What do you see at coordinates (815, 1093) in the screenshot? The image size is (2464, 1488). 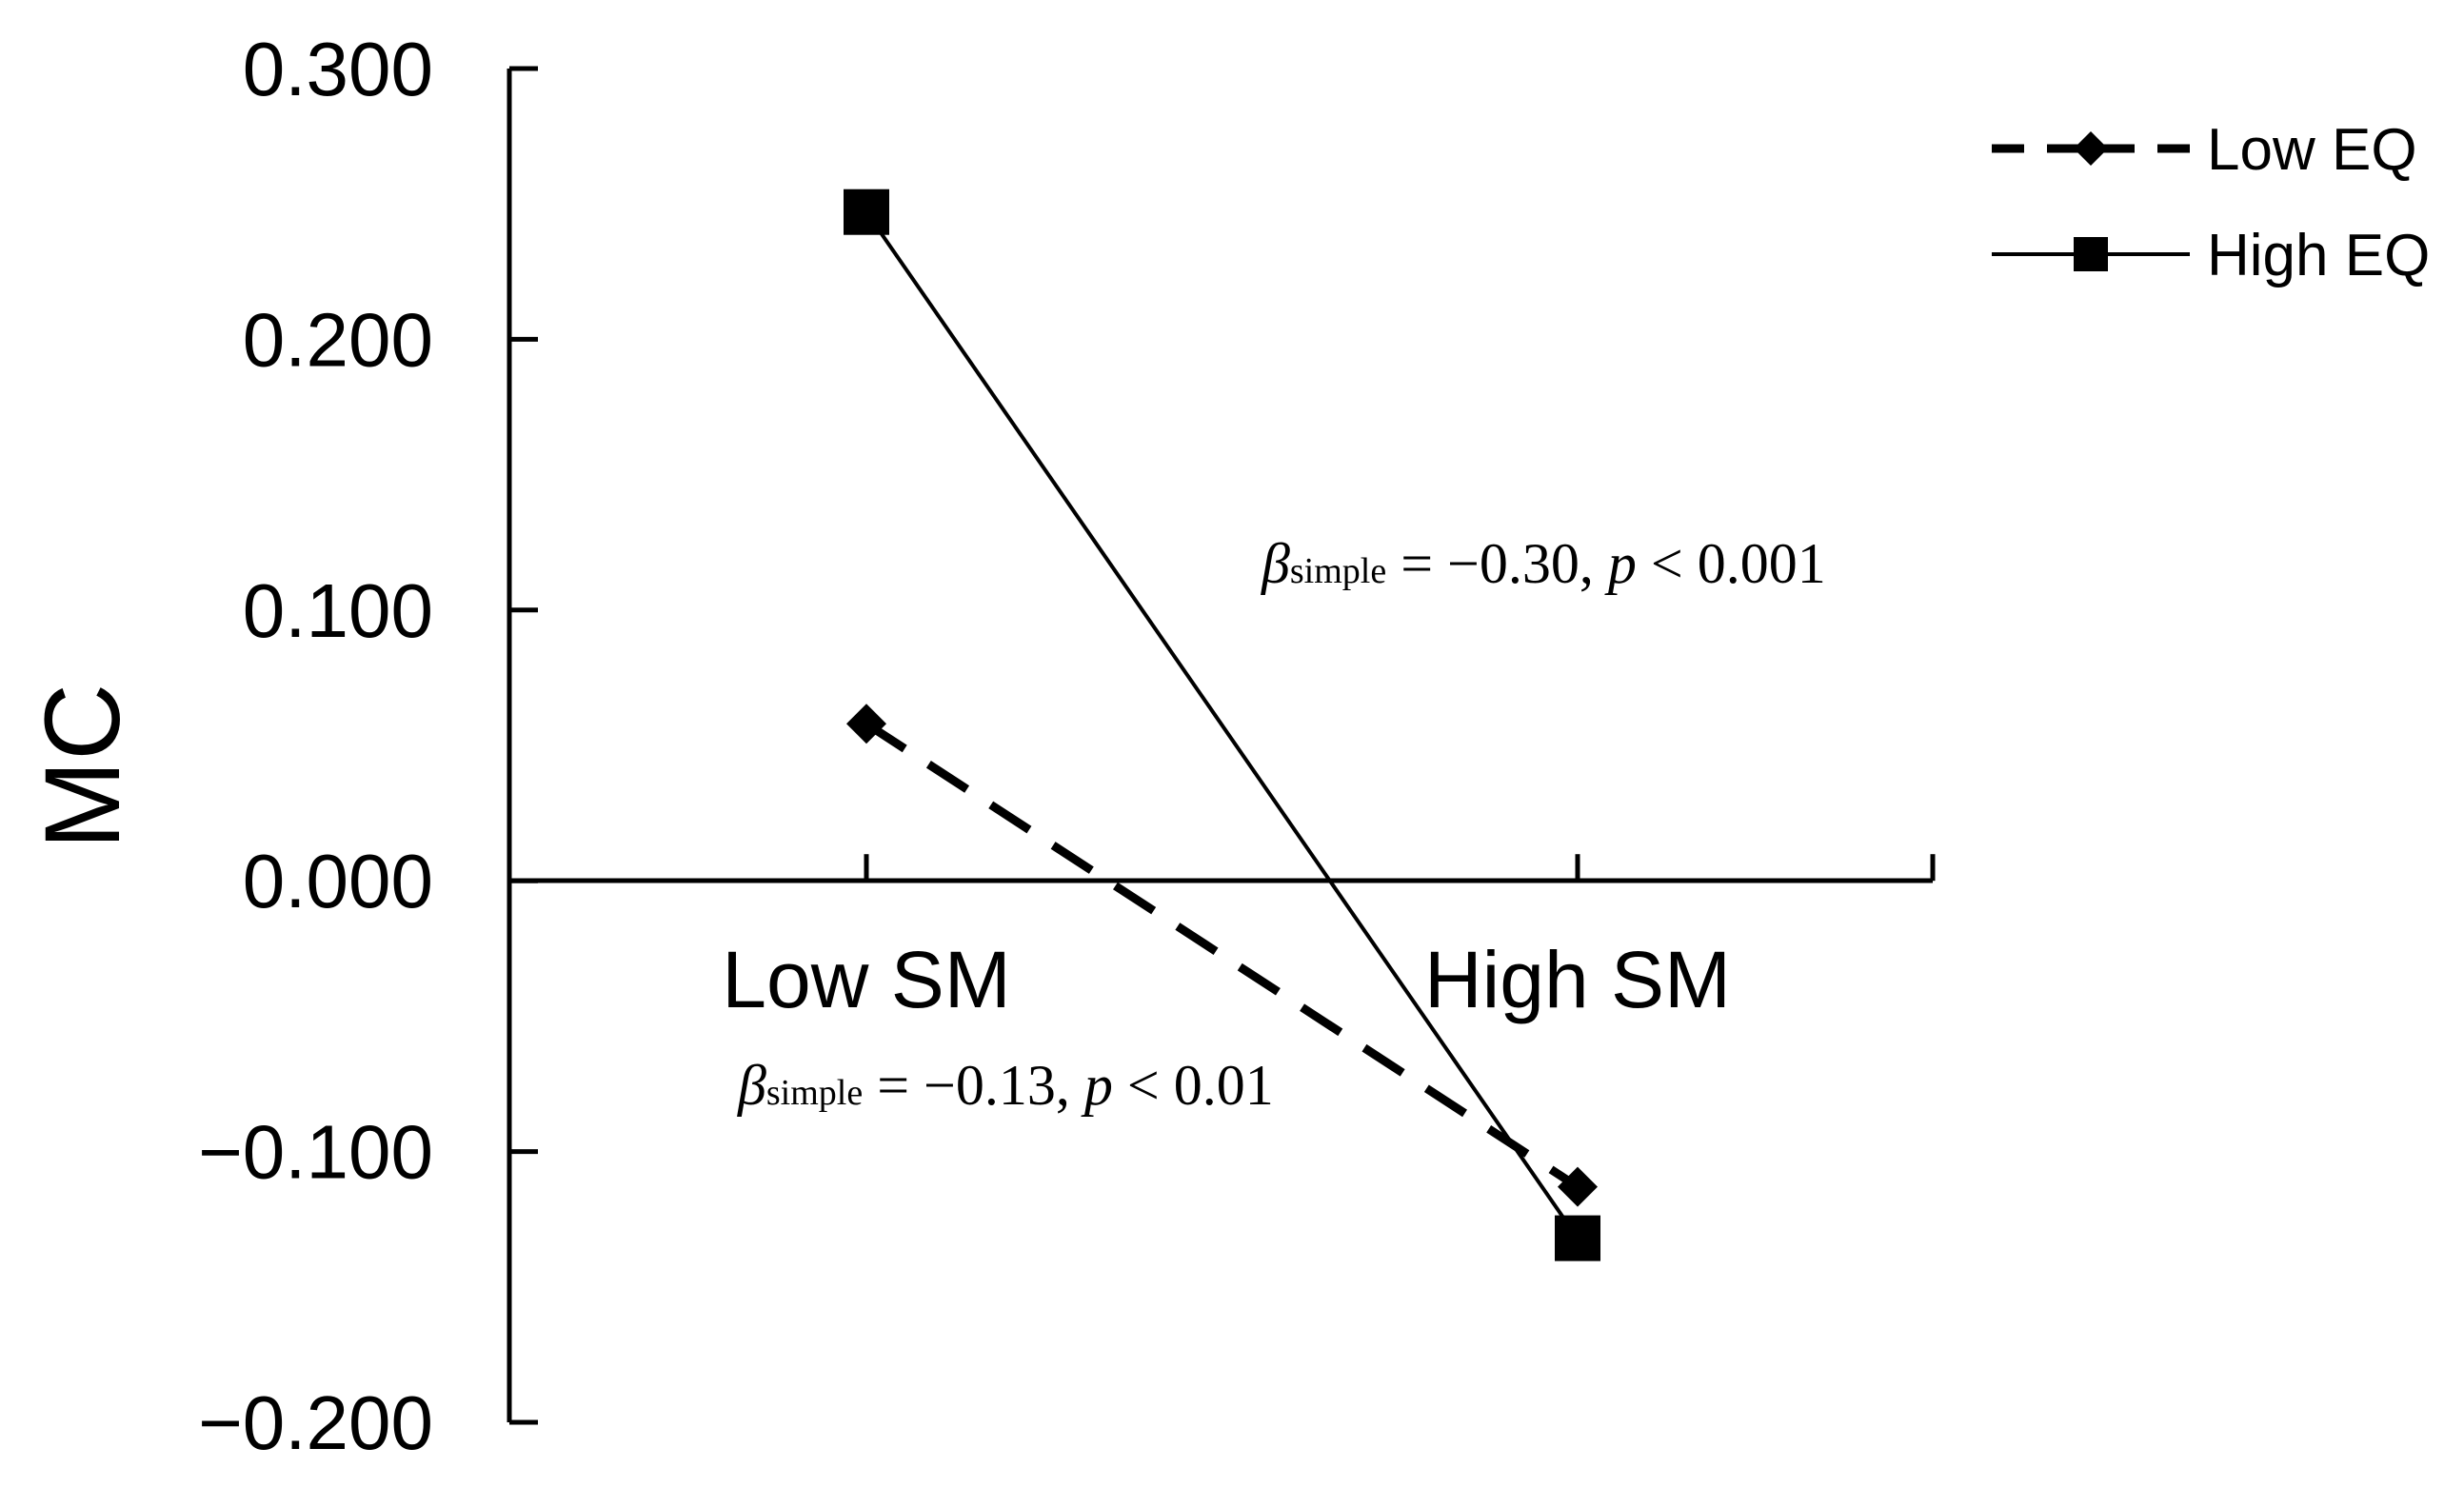 I see `annotation-low-eq-sub: simple` at bounding box center [815, 1093].